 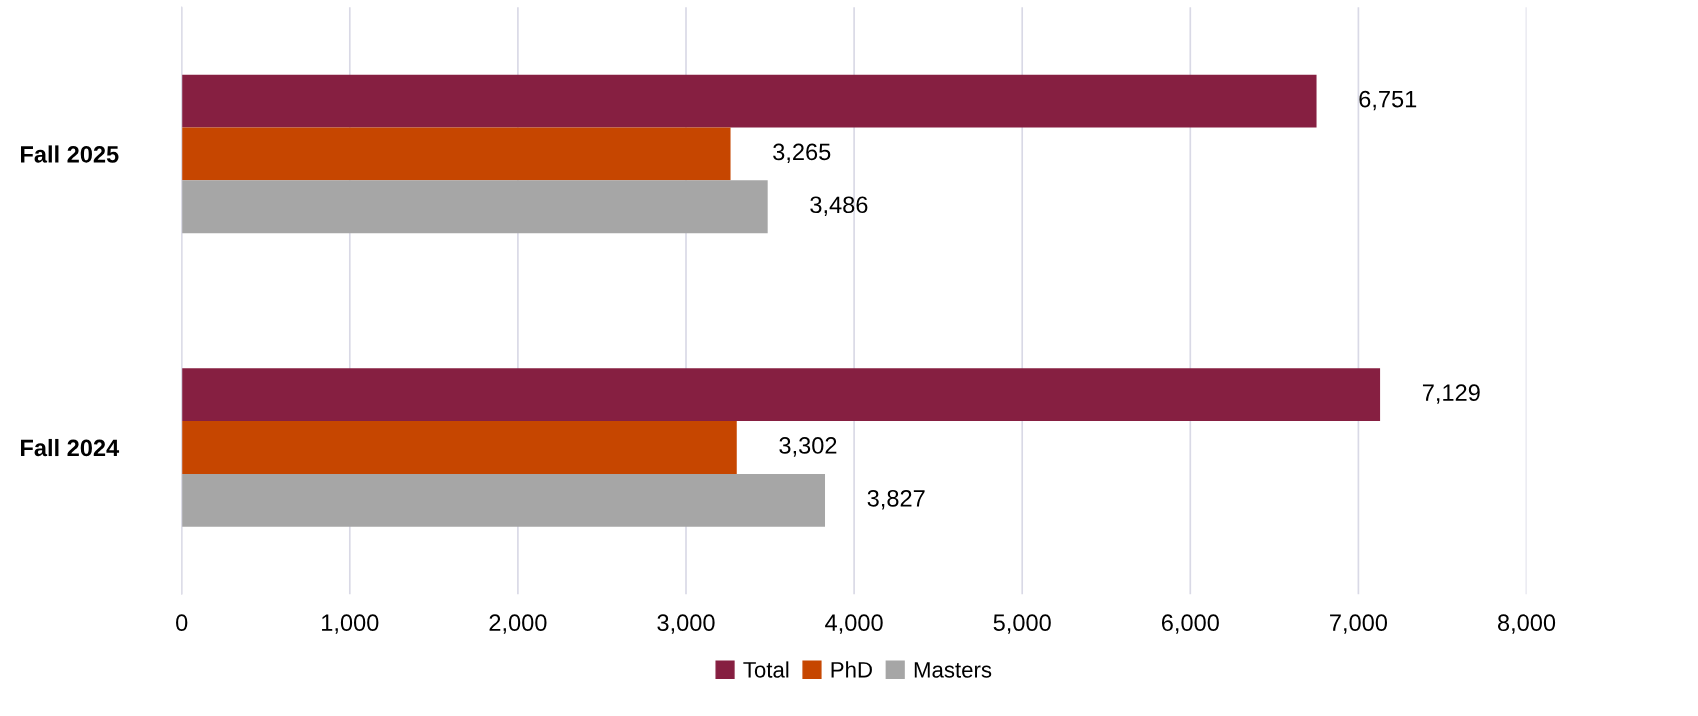 I want to click on legend-label: Total, so click(x=766, y=669).